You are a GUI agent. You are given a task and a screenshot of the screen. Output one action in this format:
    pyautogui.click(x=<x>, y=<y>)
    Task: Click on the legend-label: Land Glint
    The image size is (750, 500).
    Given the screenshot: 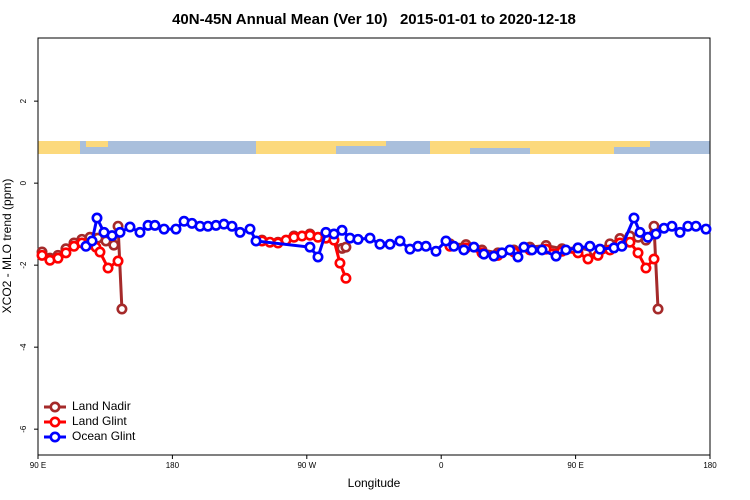 What is the action you would take?
    pyautogui.click(x=99, y=421)
    